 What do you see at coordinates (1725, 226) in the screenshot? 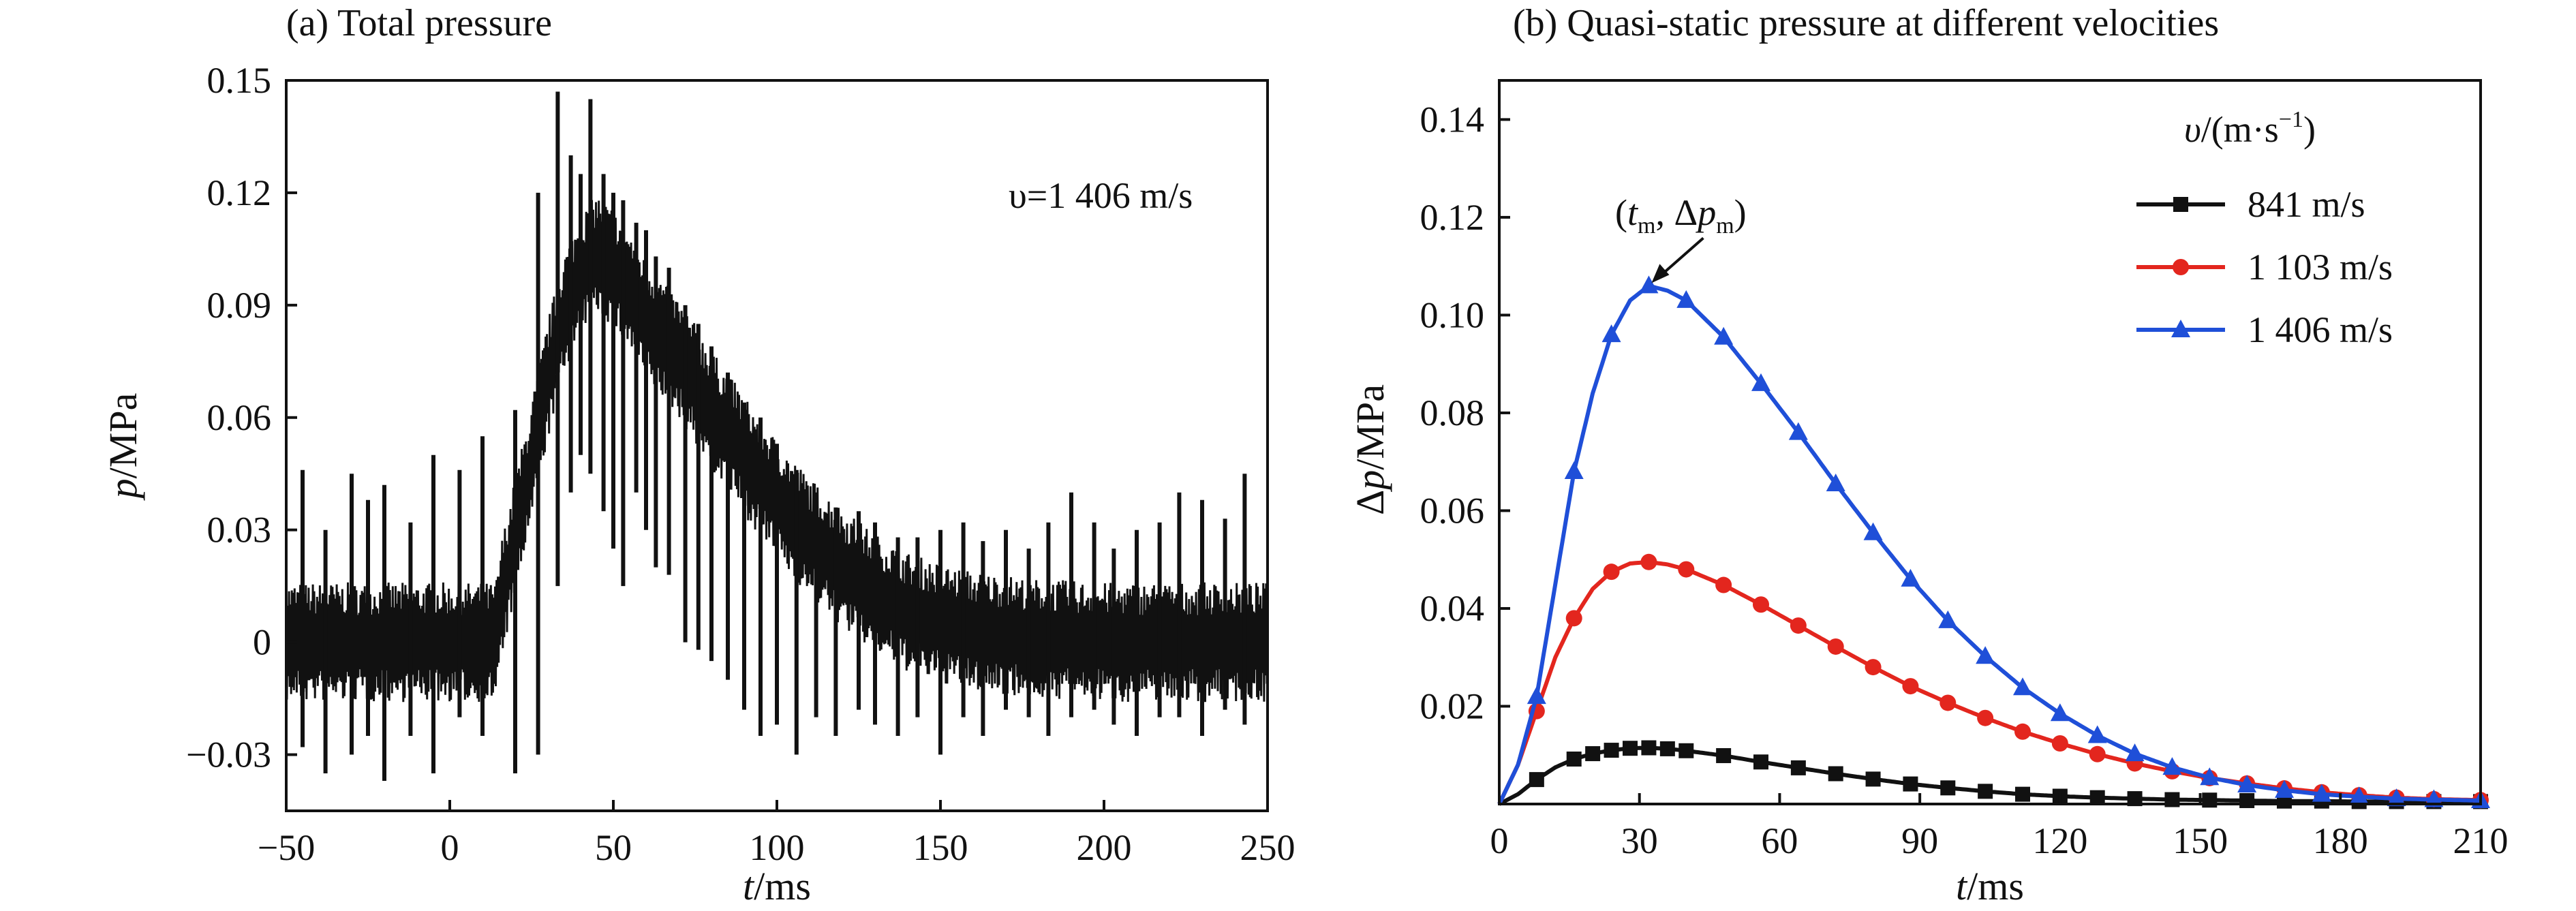
I see `peak-annot-p-sub: m` at bounding box center [1725, 226].